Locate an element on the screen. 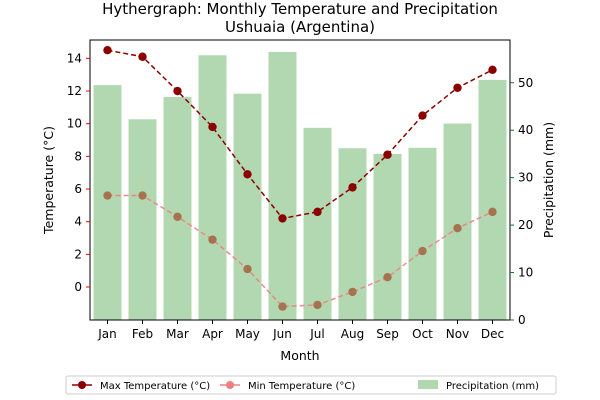  x-tick-label: Feb is located at coordinates (142, 334).